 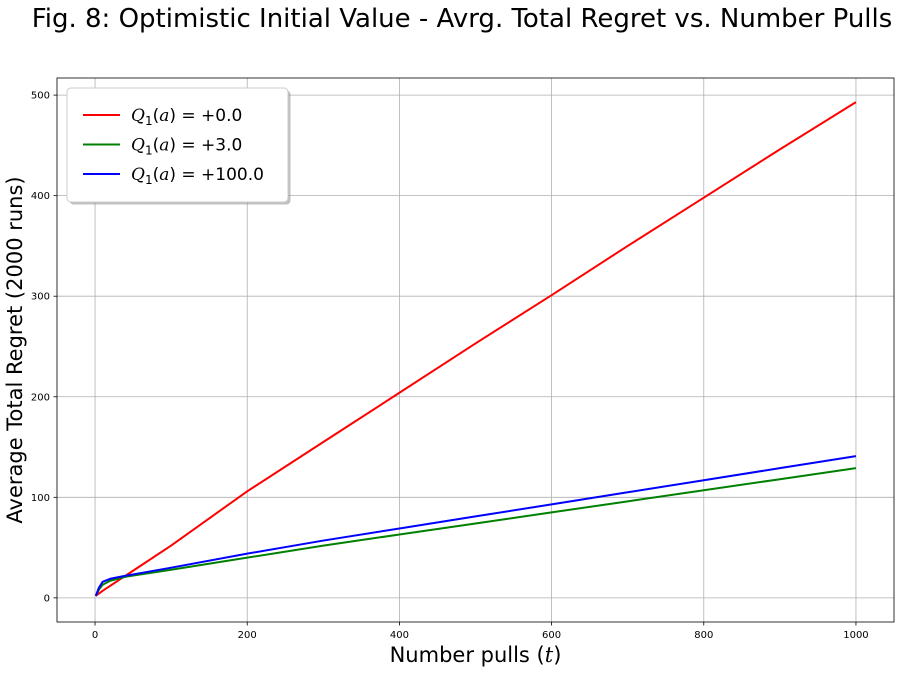 What do you see at coordinates (40, 297) in the screenshot?
I see `y-tick-label-3: 300` at bounding box center [40, 297].